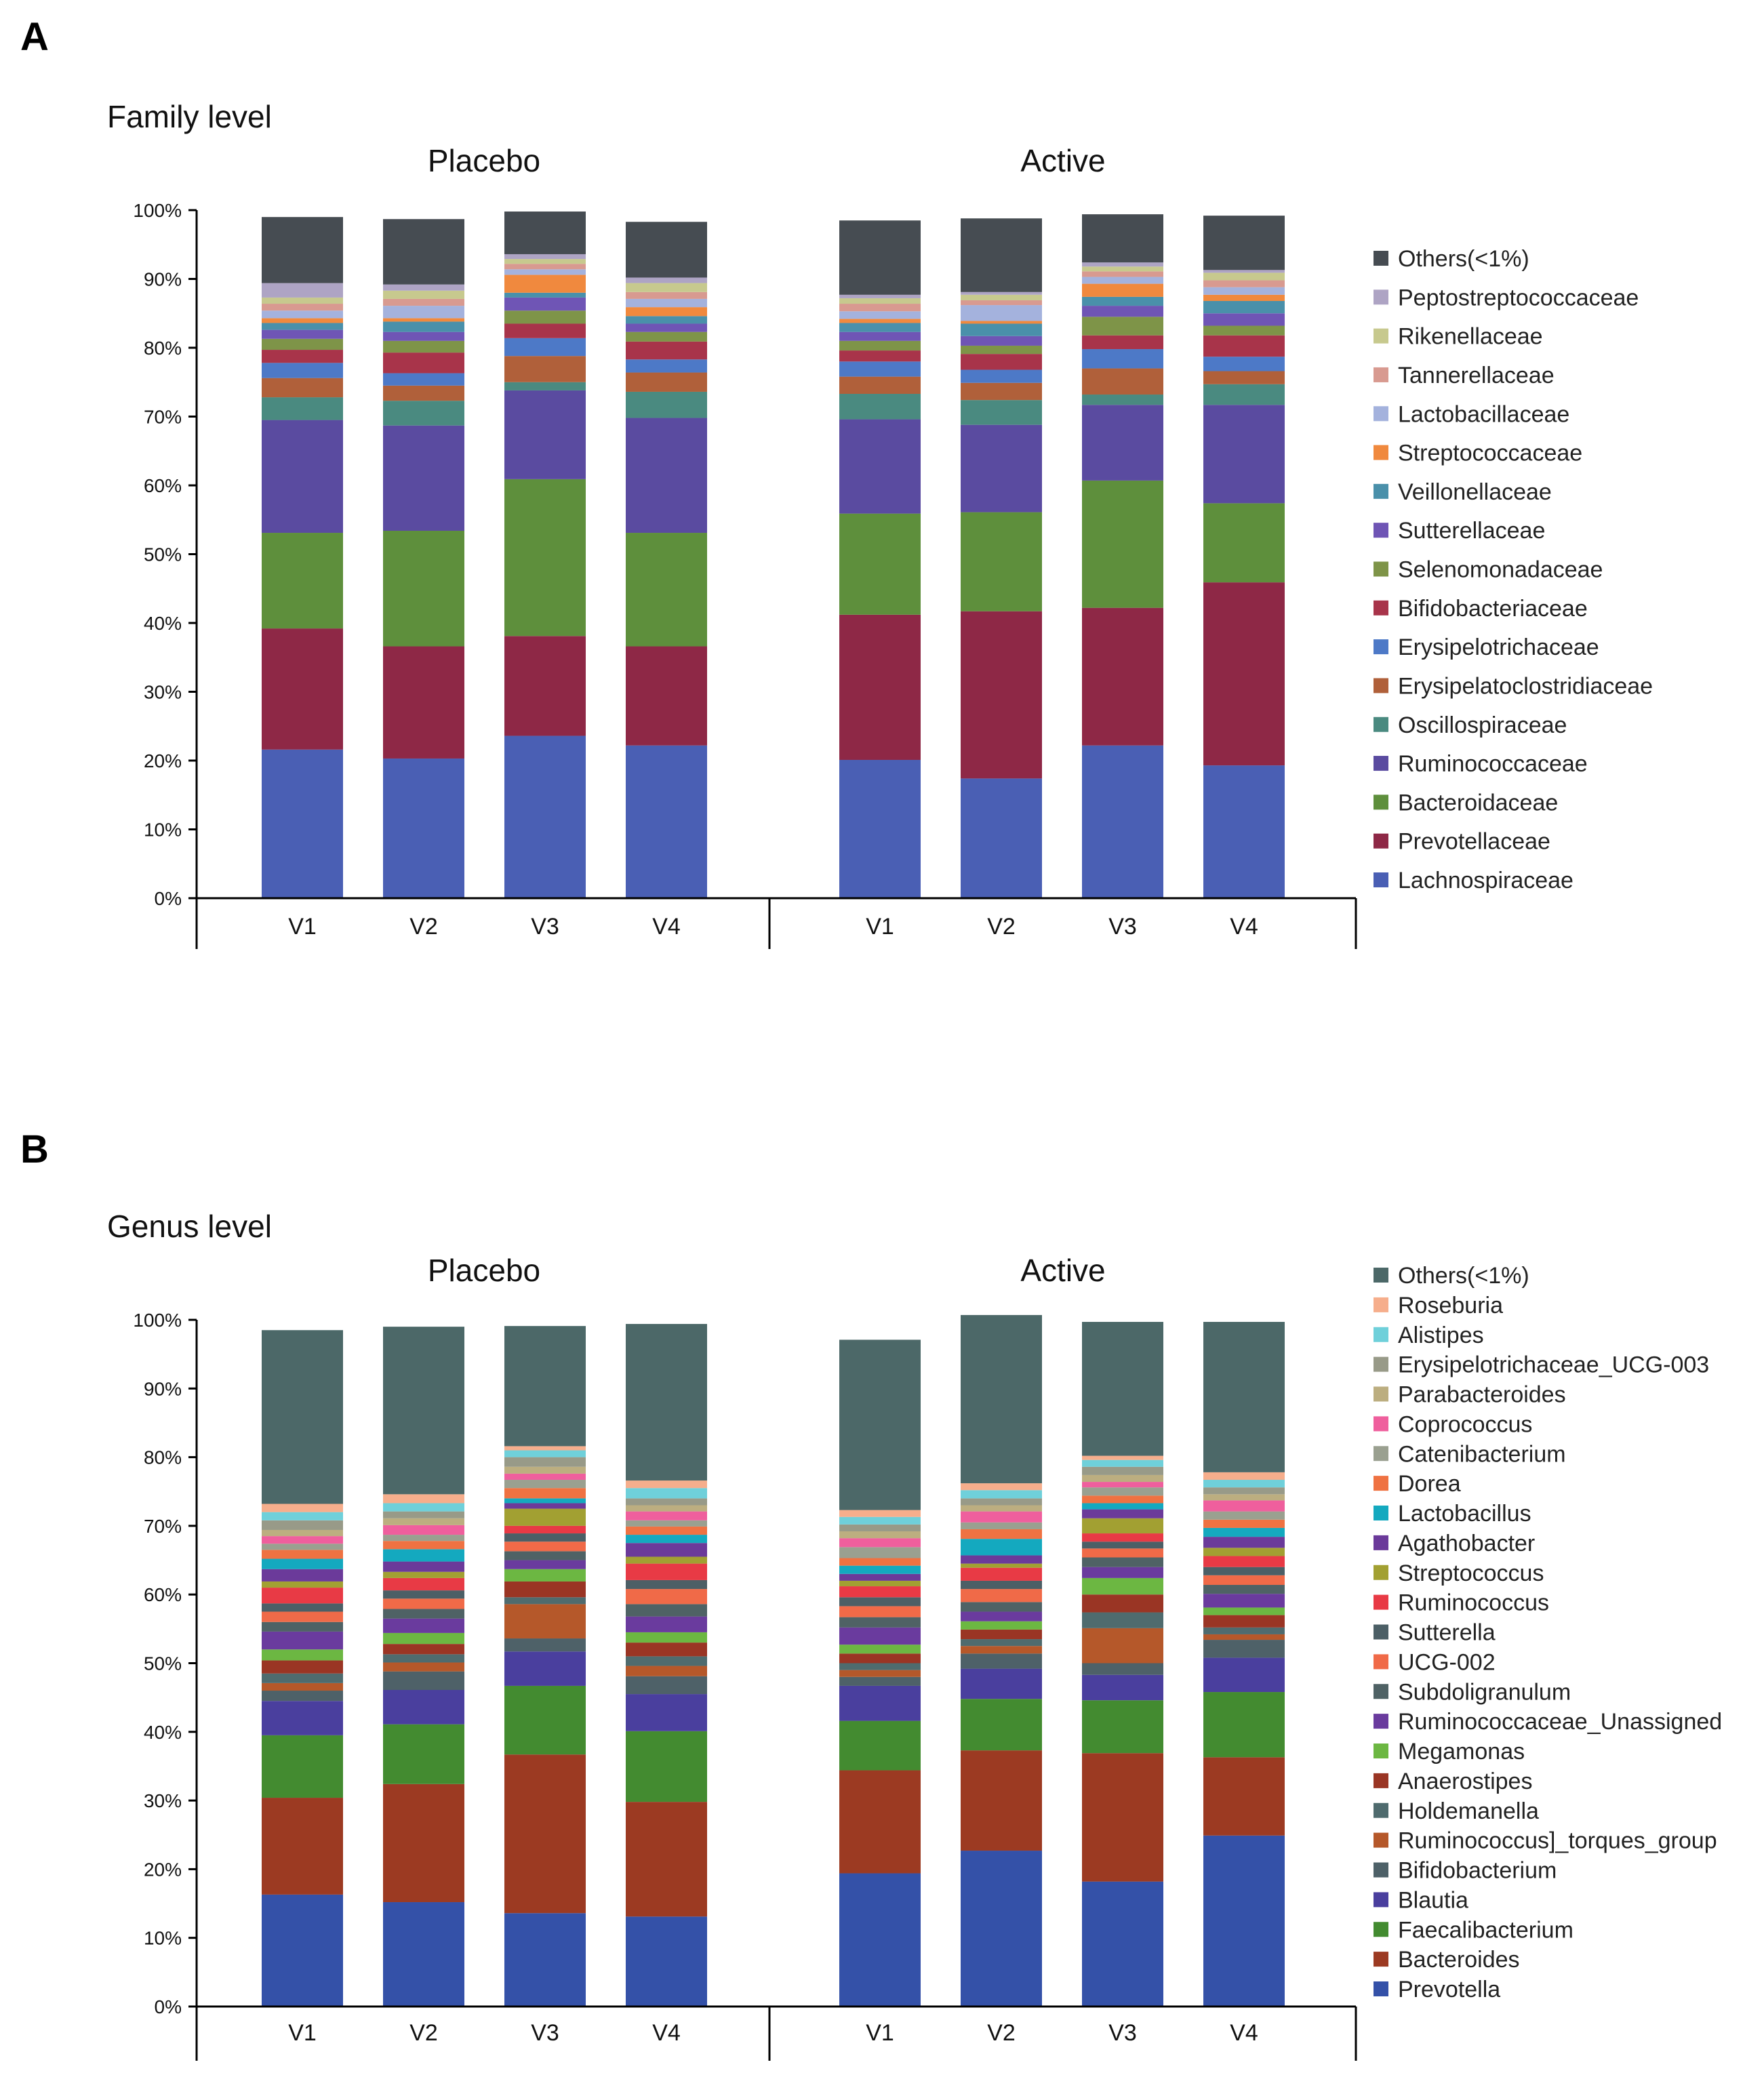  I want to click on stacked-bar, so click(423, 1667).